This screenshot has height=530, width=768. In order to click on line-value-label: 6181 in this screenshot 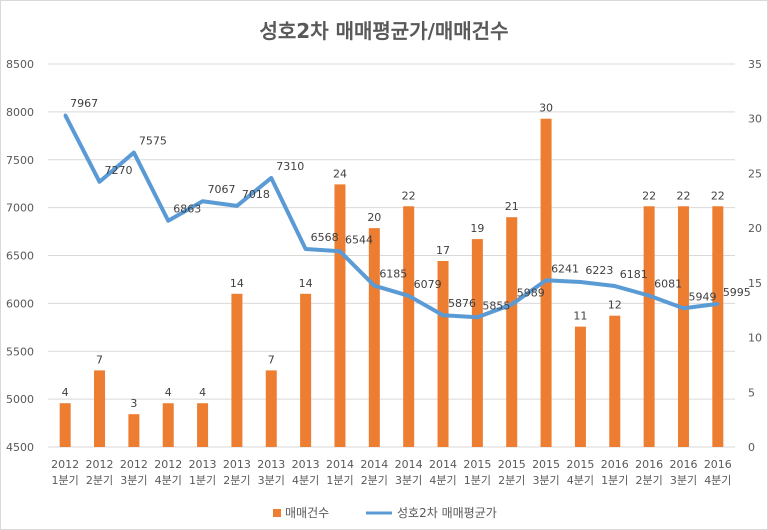, I will do `click(634, 274)`.